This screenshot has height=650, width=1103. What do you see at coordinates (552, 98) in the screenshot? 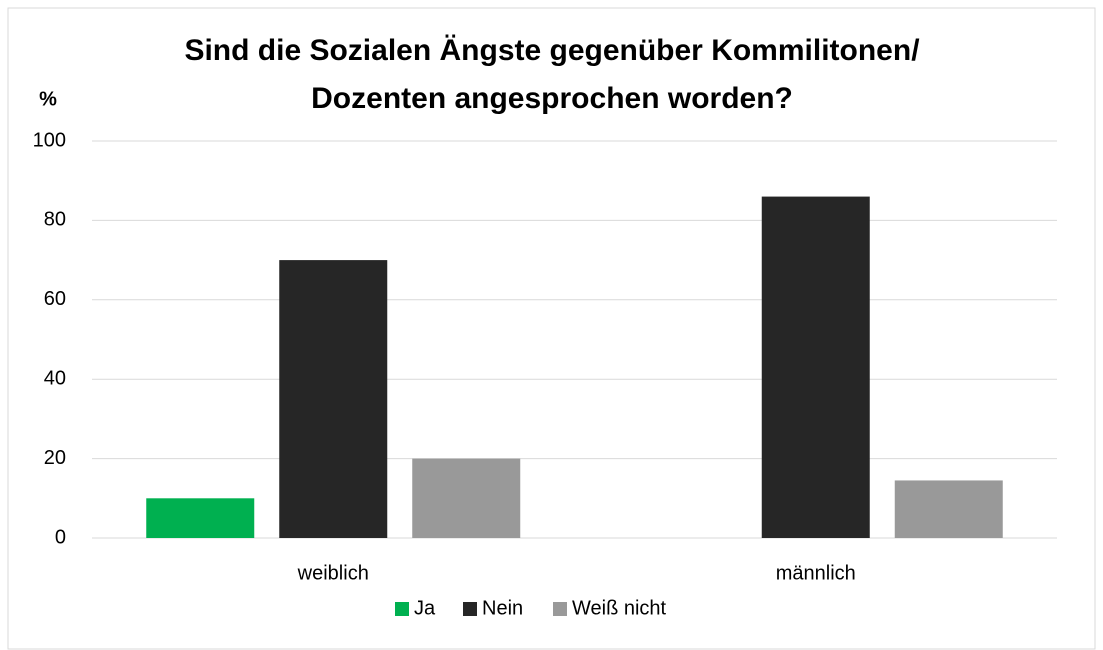
I see `chart-title: Dozenten angesprochen worden?` at bounding box center [552, 98].